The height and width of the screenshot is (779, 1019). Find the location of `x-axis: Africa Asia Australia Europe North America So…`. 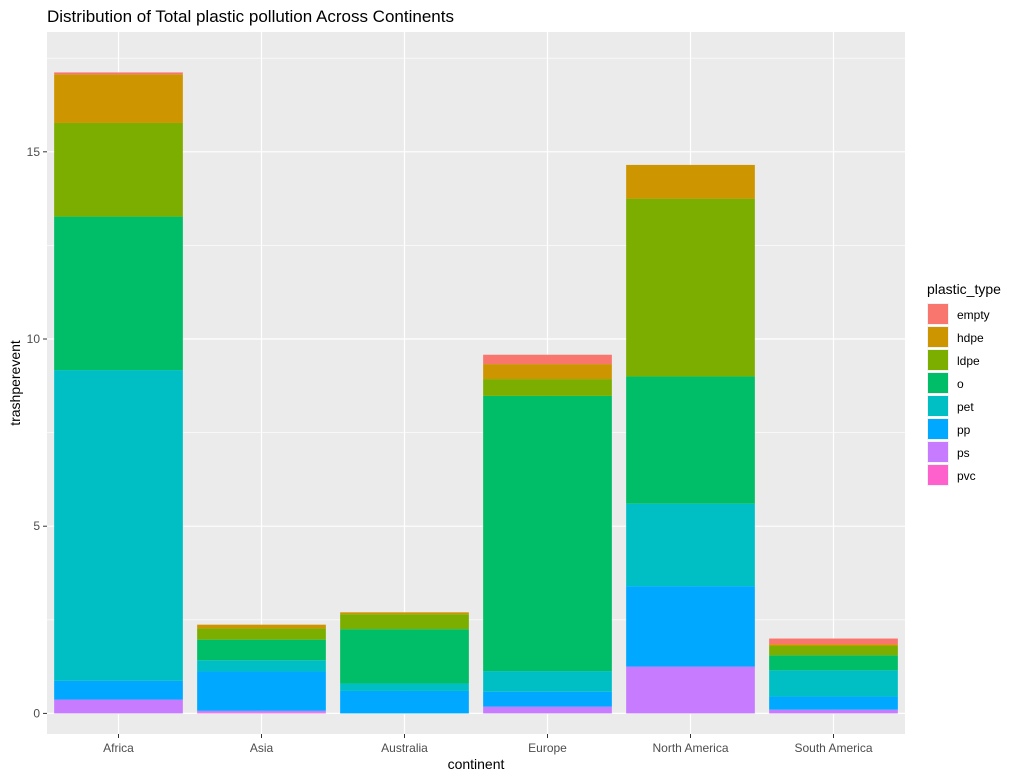

x-axis: Africa Asia Australia Europe North America So… is located at coordinates (488, 744).